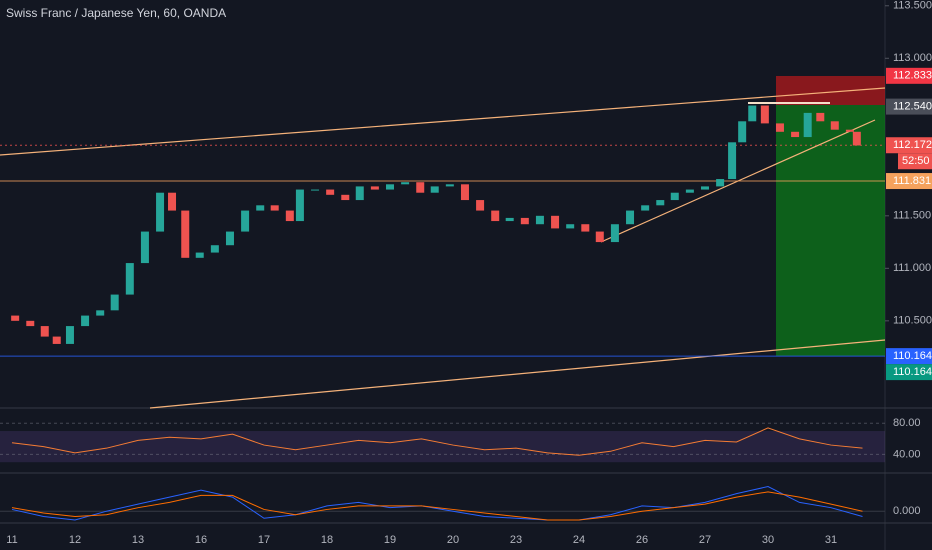 This screenshot has width=932, height=550. I want to click on x-tick-label: 30, so click(768, 540).